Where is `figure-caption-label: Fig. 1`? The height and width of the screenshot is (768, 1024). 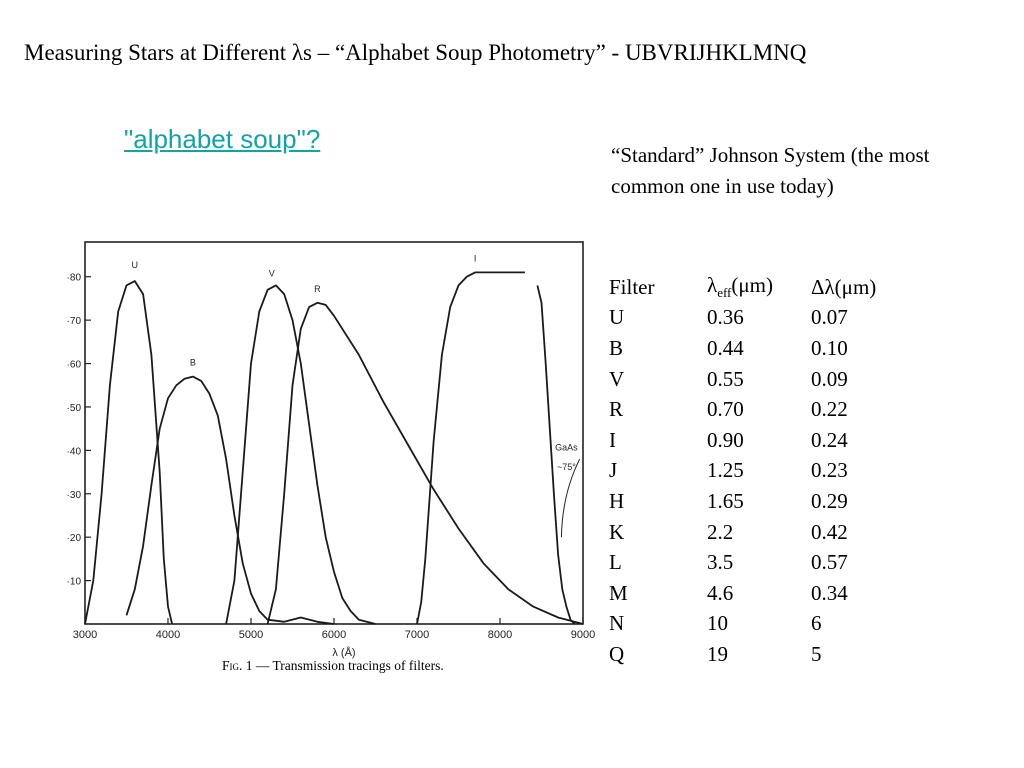
figure-caption-label: Fig. 1 is located at coordinates (237, 665).